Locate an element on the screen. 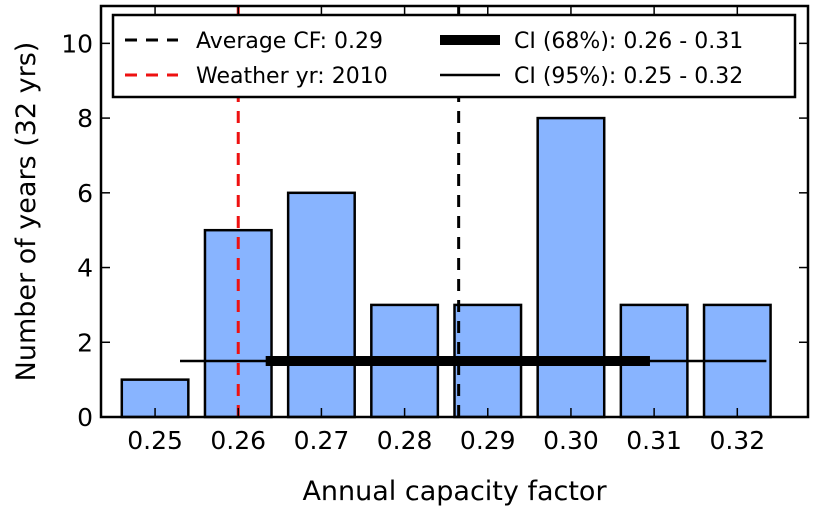 Image resolution: width=830 pixels, height=513 pixels. y-tick-label: 0 is located at coordinates (85, 417).